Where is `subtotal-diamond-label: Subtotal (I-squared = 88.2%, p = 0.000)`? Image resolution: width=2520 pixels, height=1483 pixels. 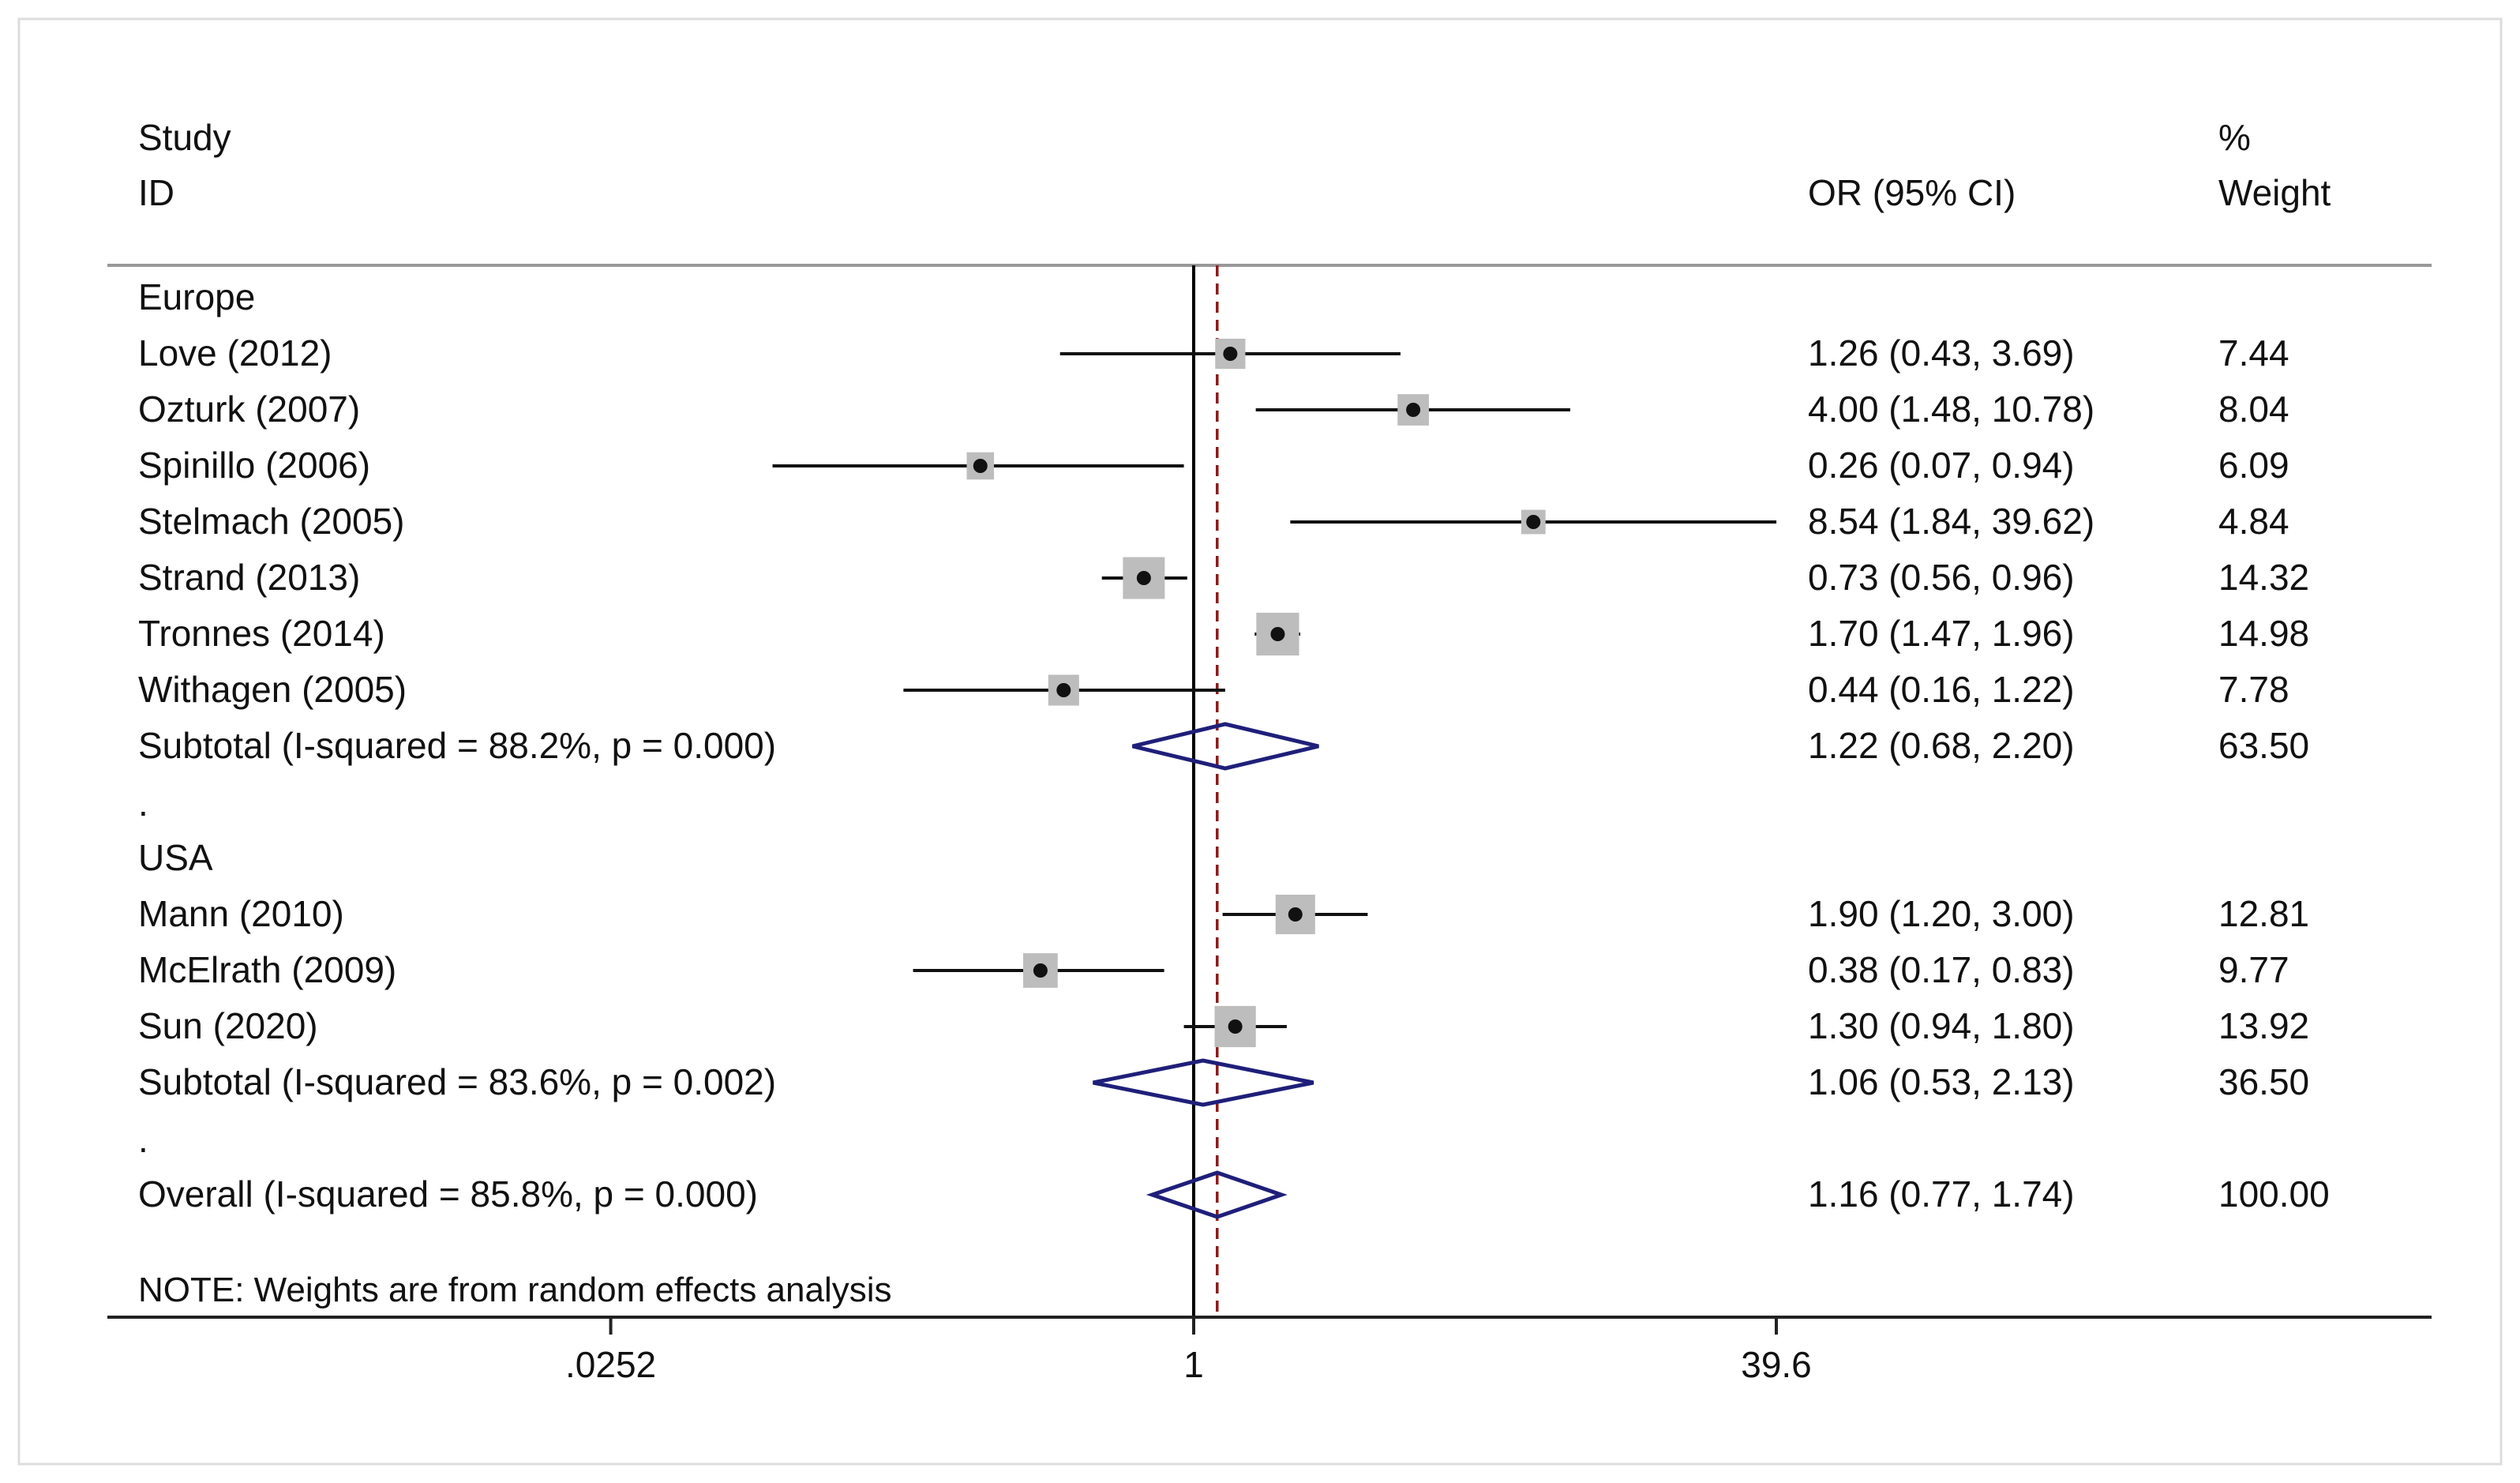
subtotal-diamond-label: Subtotal (I-squared = 88.2%, p = 0.000) is located at coordinates (457, 745).